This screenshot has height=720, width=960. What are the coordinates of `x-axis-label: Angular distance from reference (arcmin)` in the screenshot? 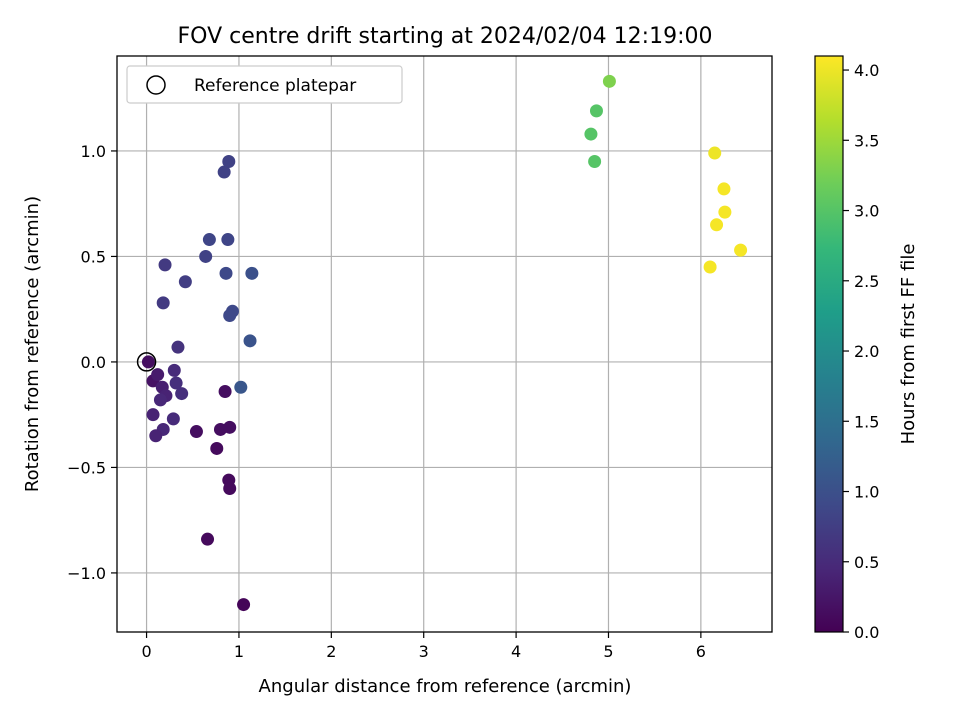 It's located at (445, 686).